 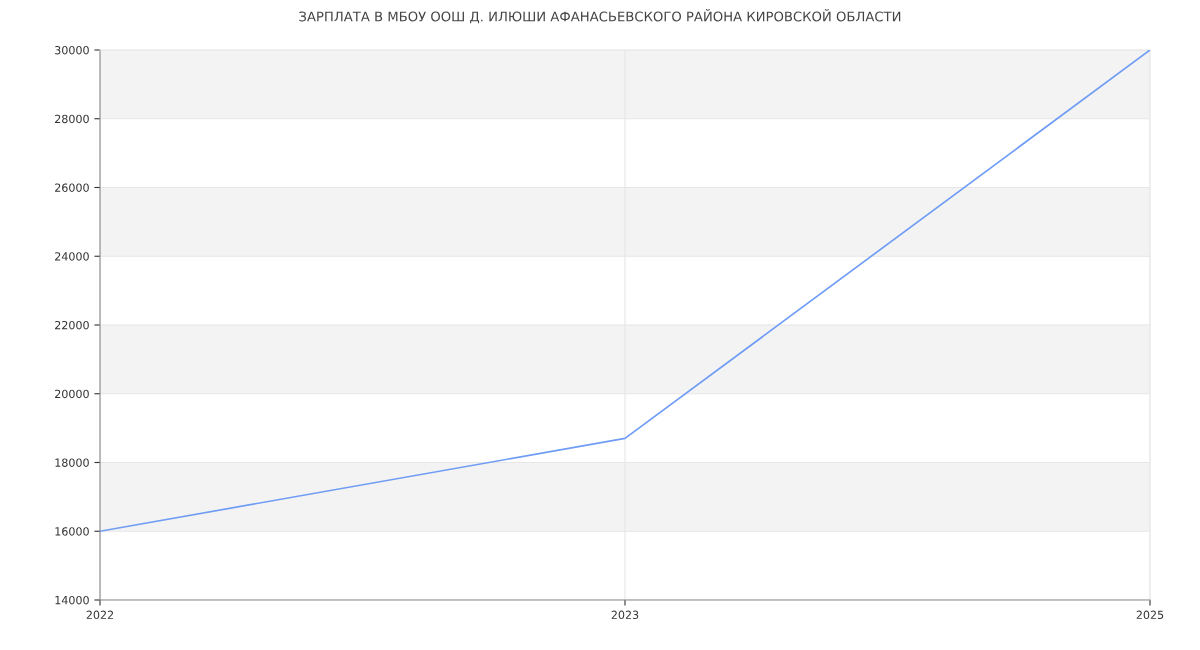 I want to click on x-tick-label: 2023, so click(x=625, y=615).